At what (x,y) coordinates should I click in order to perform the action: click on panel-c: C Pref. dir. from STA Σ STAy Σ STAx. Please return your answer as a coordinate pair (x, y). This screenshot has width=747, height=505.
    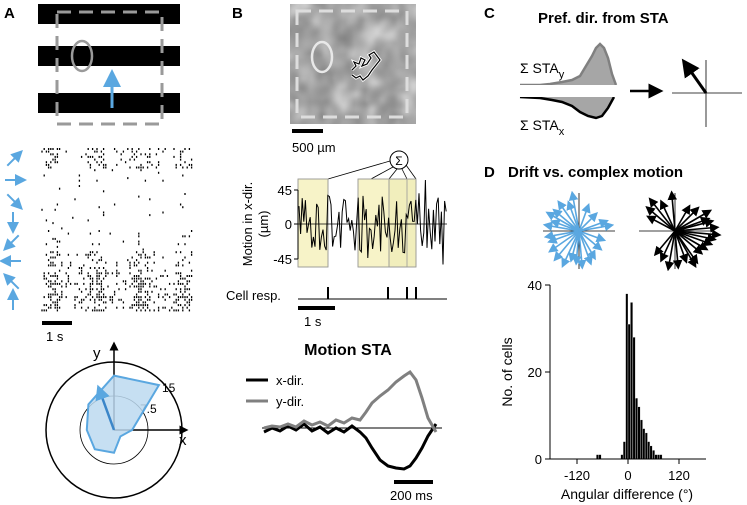
    Looking at the image, I should click on (613, 71).